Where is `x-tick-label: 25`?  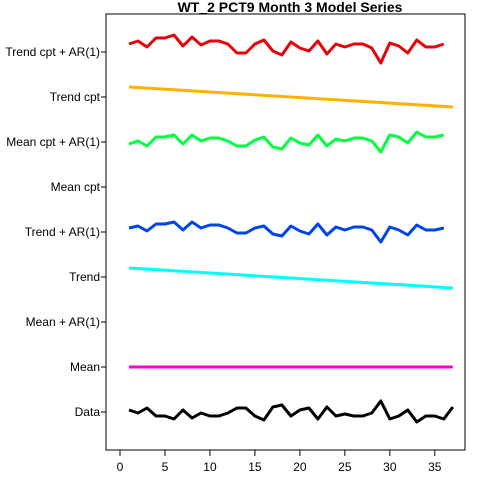 x-tick-label: 25 is located at coordinates (345, 467).